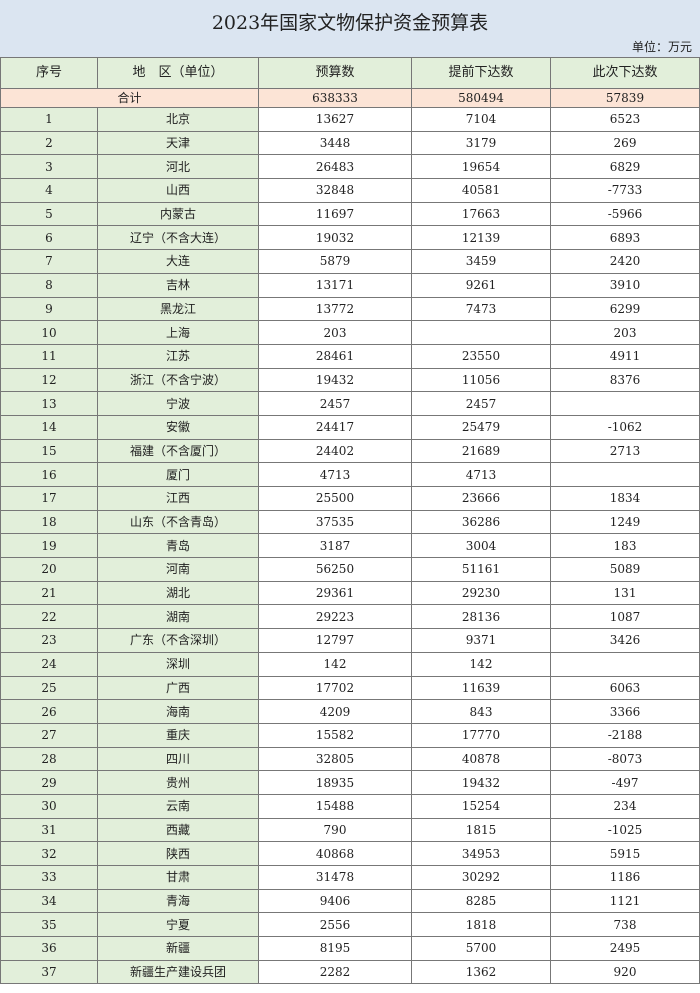 The height and width of the screenshot is (993, 700). Describe the element at coordinates (625, 427) in the screenshot. I see `cell-current: -1062` at that location.